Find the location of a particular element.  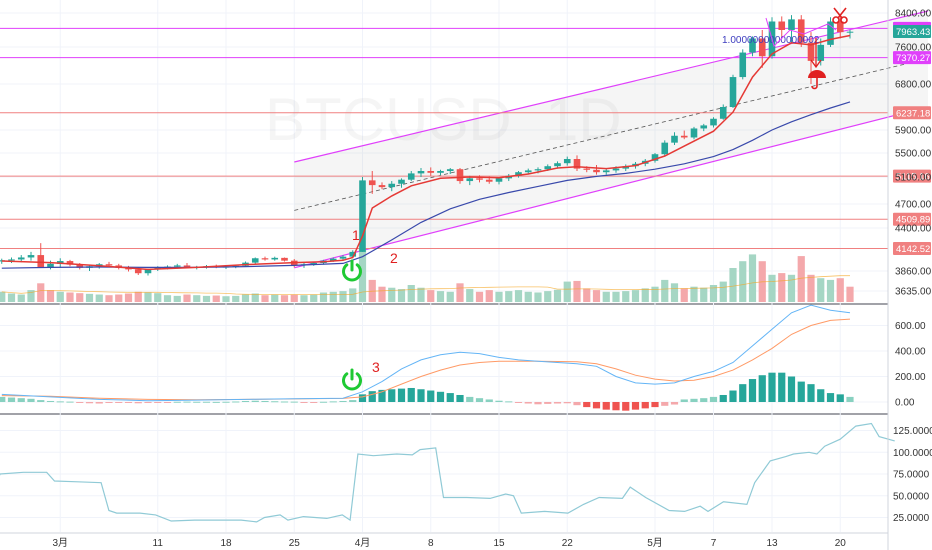

price-tick-label: 7600.00 is located at coordinates (913, 48).